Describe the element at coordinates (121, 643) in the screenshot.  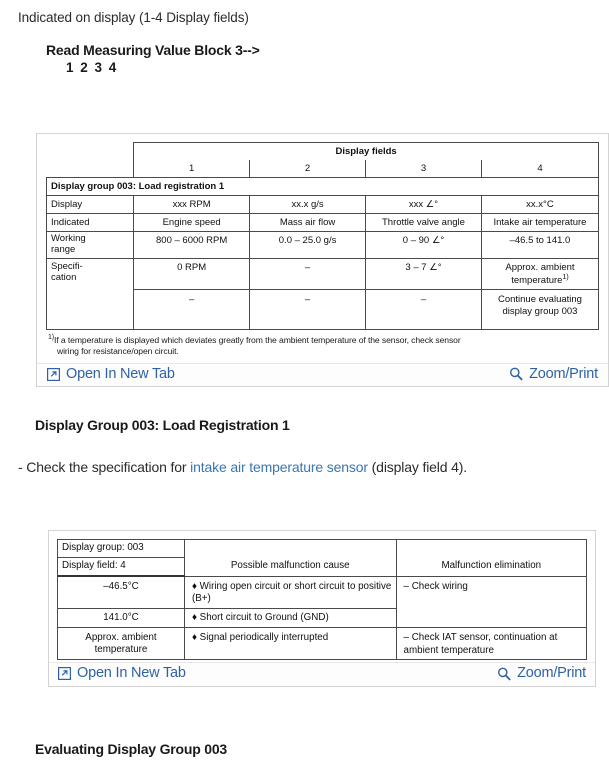
I see `cell-value-3: Approx. ambient temperature` at that location.